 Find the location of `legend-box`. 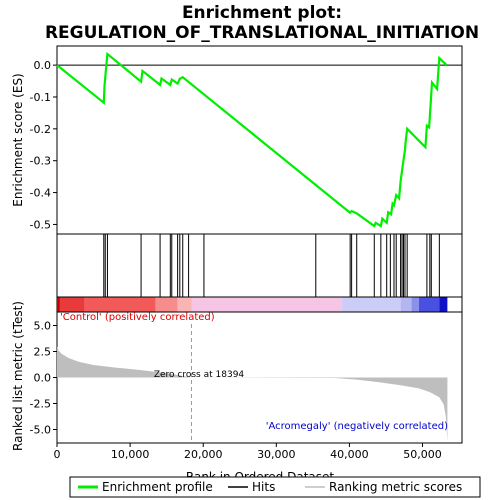

legend-box is located at coordinates (275, 487).